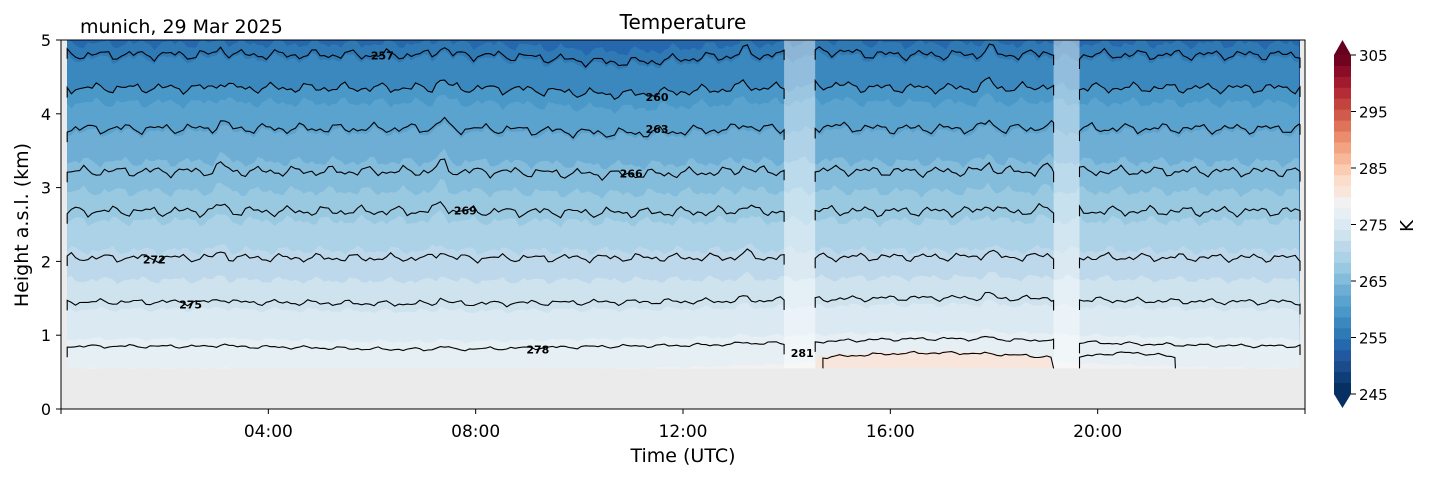  What do you see at coordinates (1373, 113) in the screenshot?
I see `colorbar-tick-label: 295` at bounding box center [1373, 113].